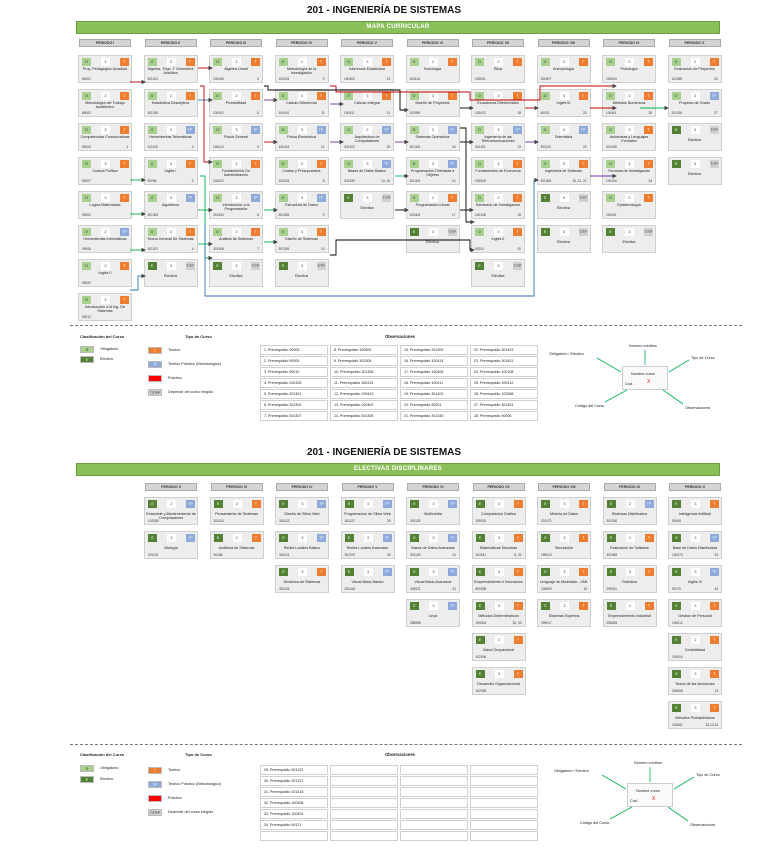  Describe the element at coordinates (367, 137) in the screenshot. I see `course-card: O 2 TP Arquitectura de Computadores 301302 15` at that location.